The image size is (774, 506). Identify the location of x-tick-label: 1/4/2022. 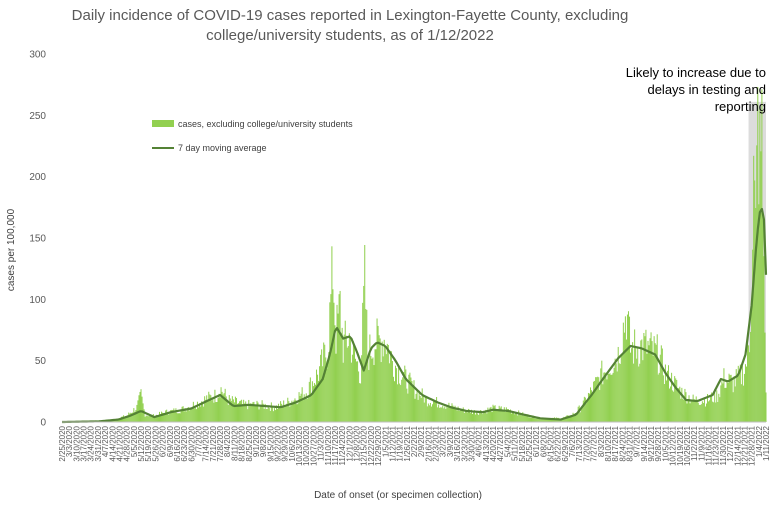
(759, 441).